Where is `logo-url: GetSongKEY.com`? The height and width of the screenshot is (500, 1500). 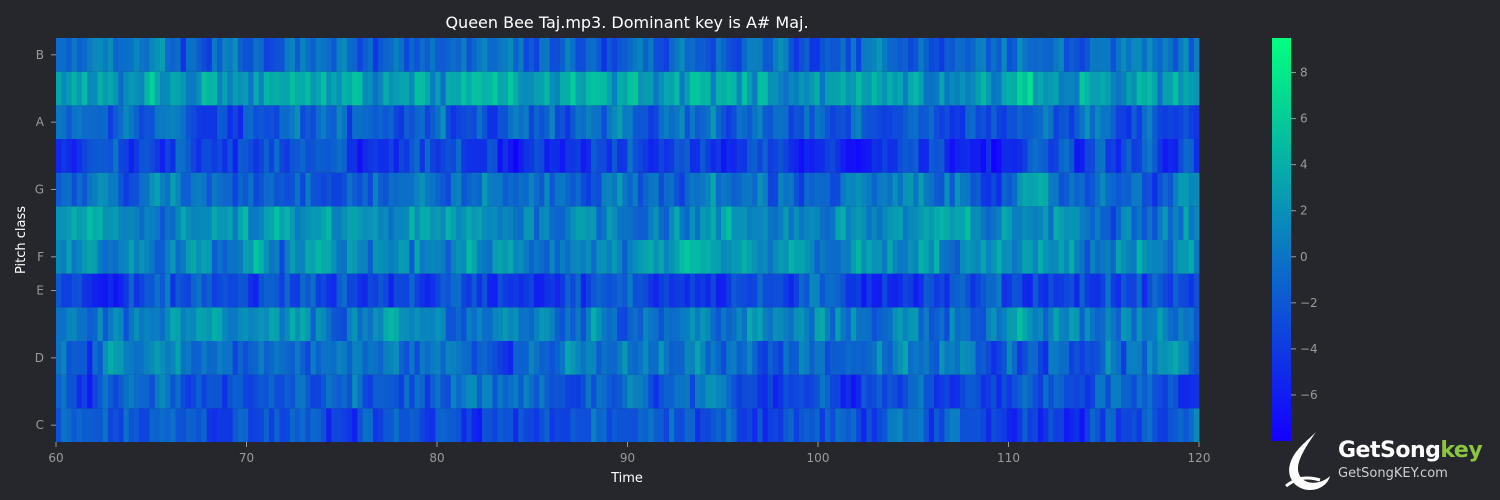
logo-url: GetSongKEY.com is located at coordinates (1393, 473).